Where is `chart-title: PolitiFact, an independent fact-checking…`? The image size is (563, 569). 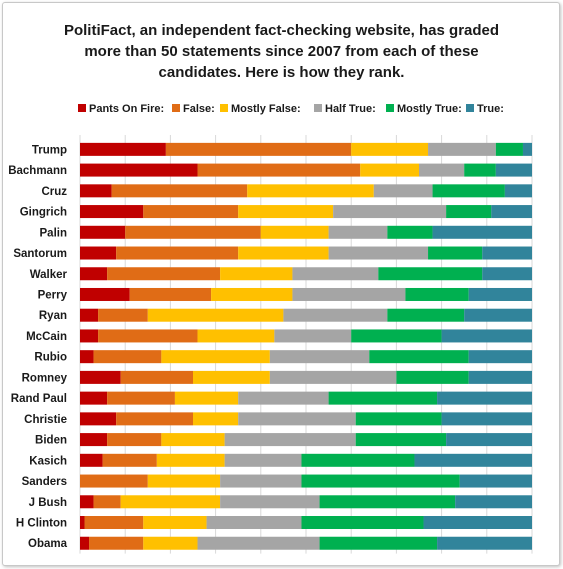 chart-title: PolitiFact, an independent fact-checking… is located at coordinates (281, 51).